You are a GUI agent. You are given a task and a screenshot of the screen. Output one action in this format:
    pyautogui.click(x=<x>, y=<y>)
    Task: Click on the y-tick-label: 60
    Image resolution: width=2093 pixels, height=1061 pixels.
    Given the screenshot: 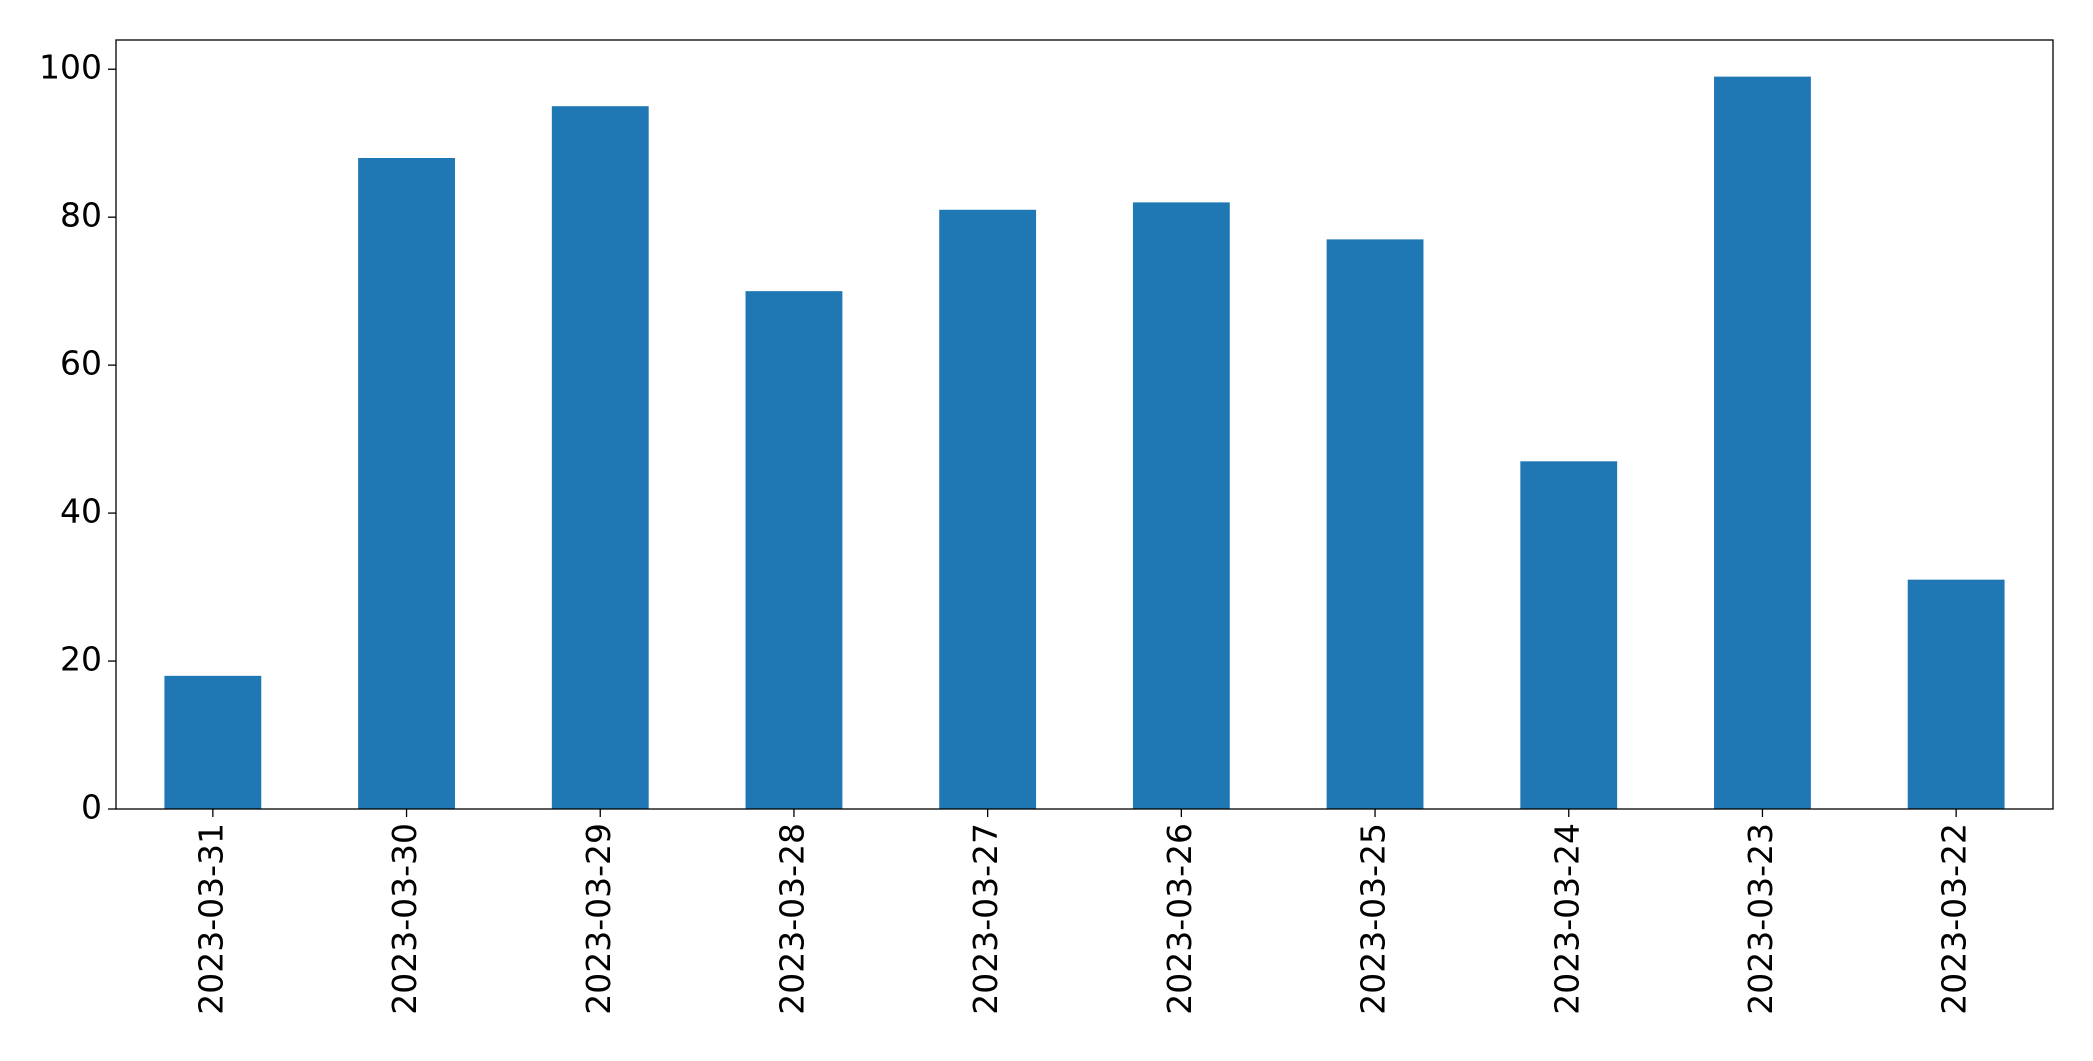 What is the action you would take?
    pyautogui.click(x=81, y=363)
    